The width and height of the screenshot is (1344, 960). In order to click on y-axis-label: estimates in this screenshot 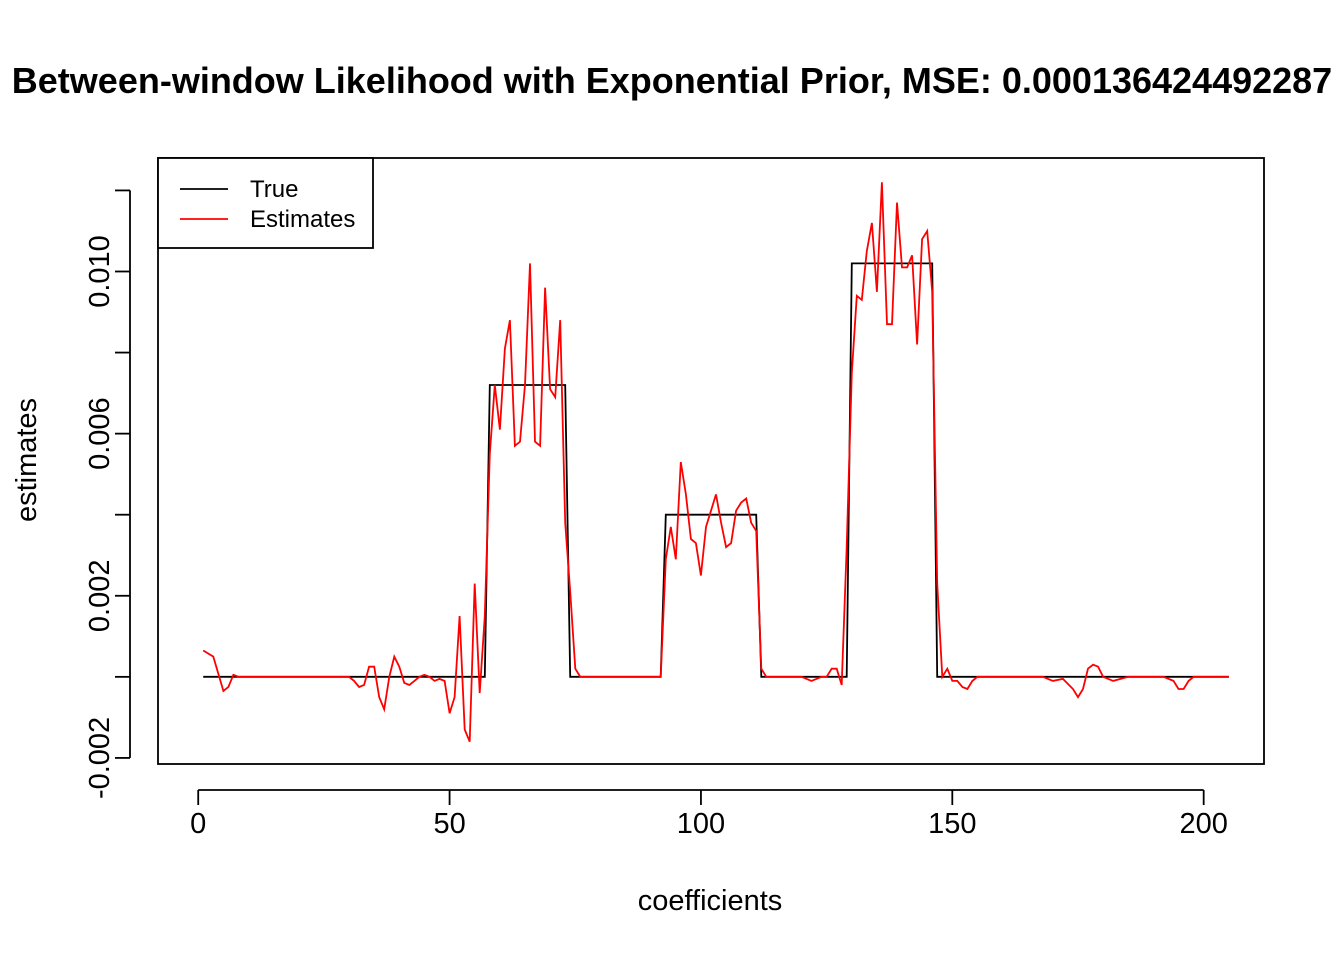, I will do `click(27, 460)`.